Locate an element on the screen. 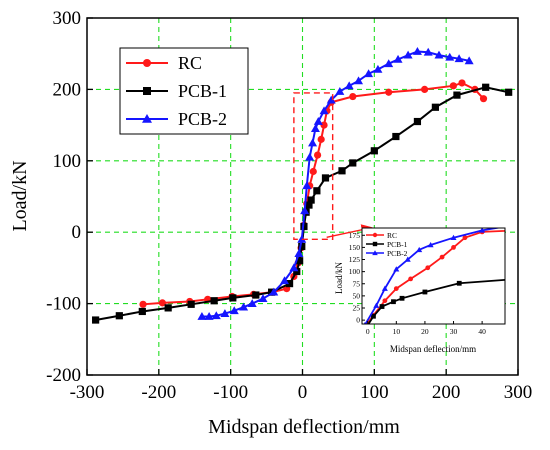 This screenshot has height=450, width=550. inset-legend-label-rc: RC is located at coordinates (392, 235).